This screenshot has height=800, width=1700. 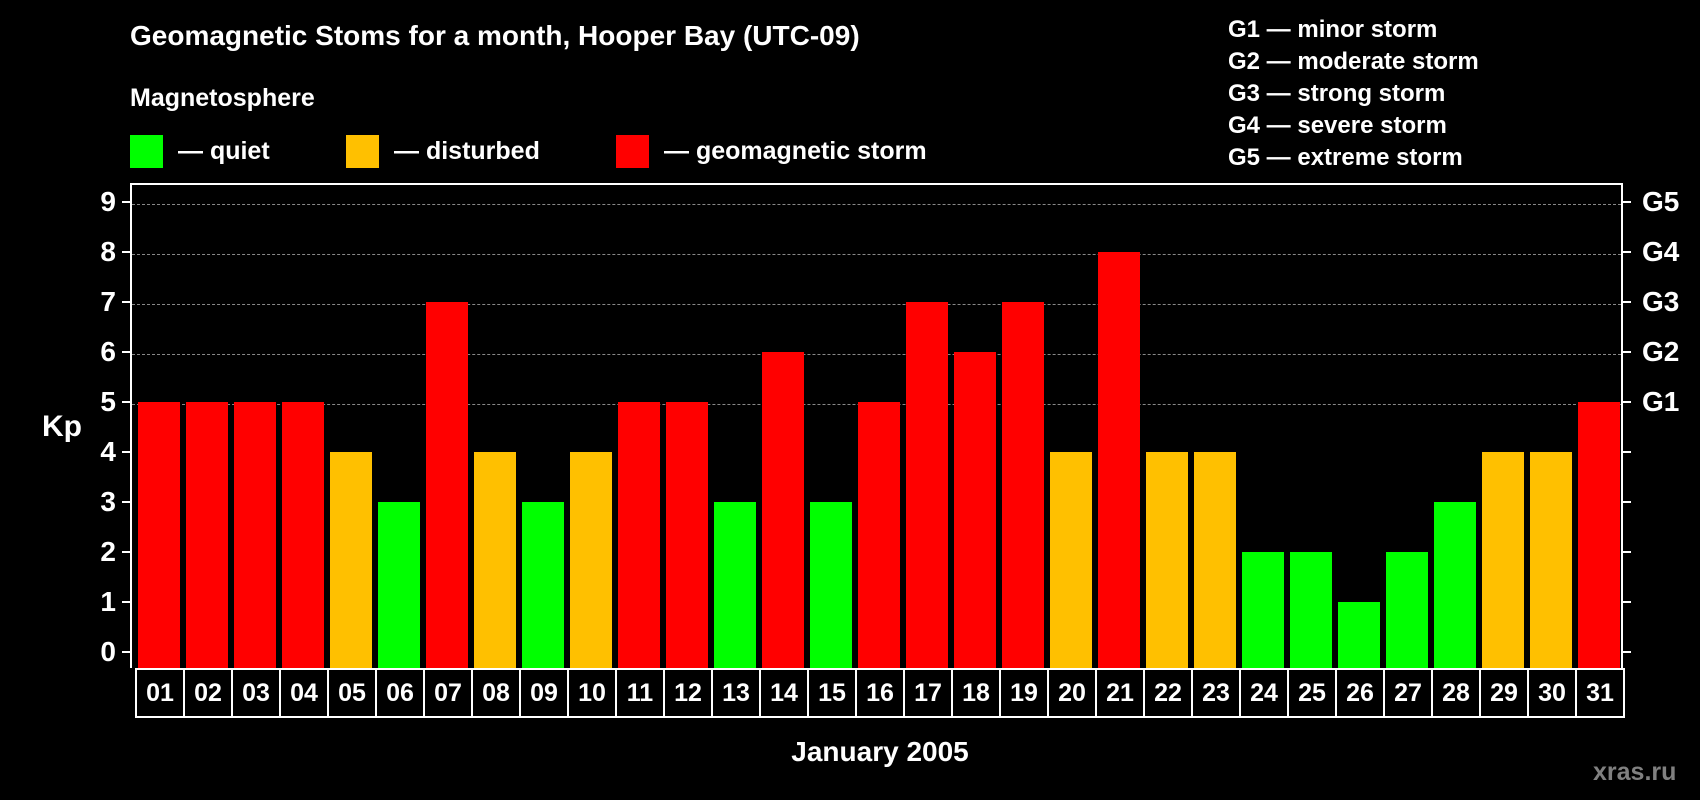 I want to click on y-tick-label: 0, so click(x=108, y=651).